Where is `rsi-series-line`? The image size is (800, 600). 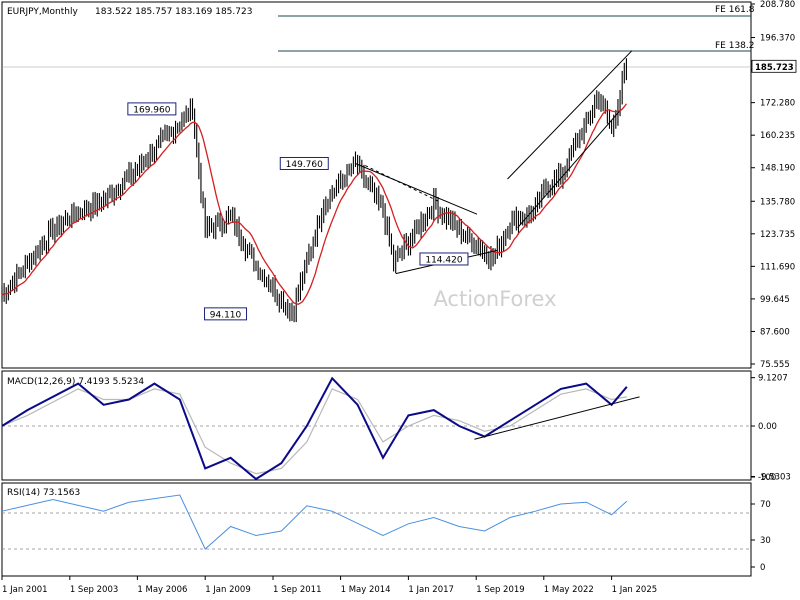 rsi-series-line is located at coordinates (314, 522).